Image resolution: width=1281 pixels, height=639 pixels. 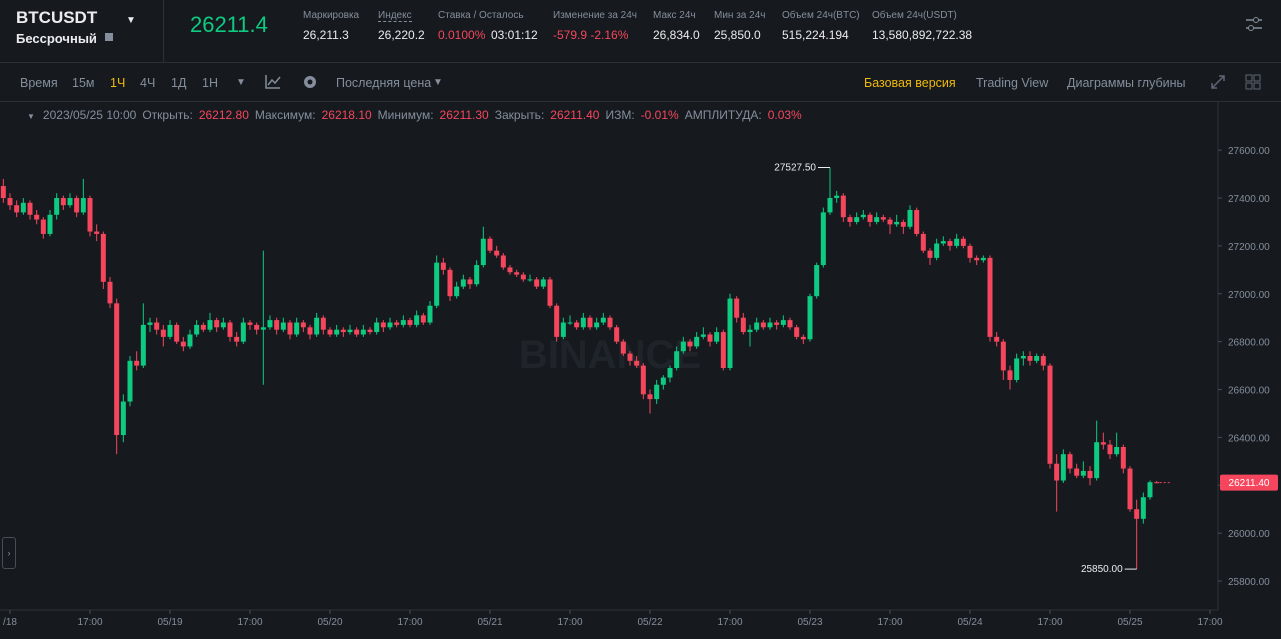 What do you see at coordinates (1254, 24) in the screenshot?
I see `settings-icon` at bounding box center [1254, 24].